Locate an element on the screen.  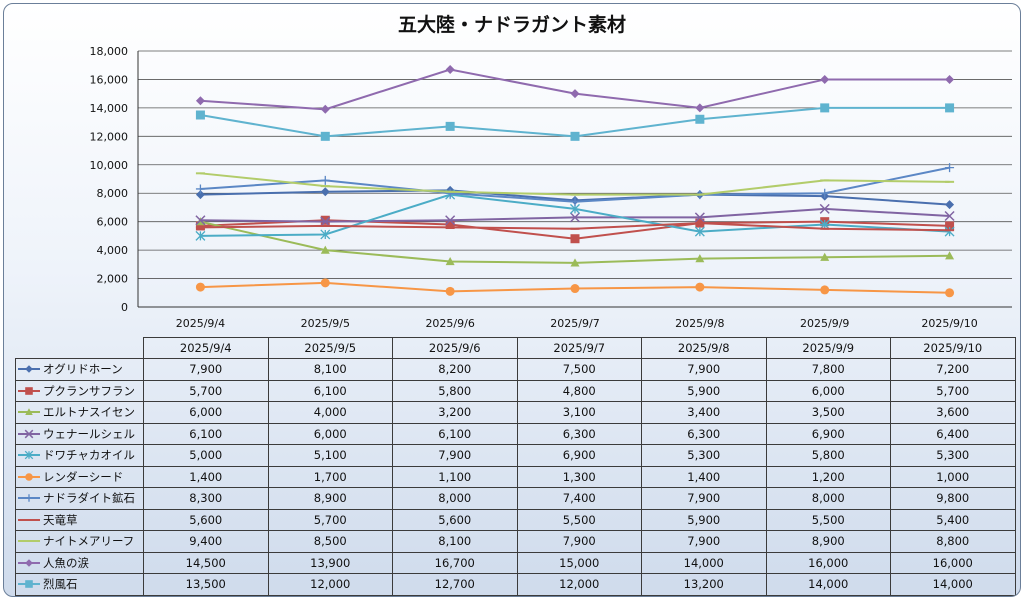
series-name: ナドラダイト鉱石 is located at coordinates (89, 498).